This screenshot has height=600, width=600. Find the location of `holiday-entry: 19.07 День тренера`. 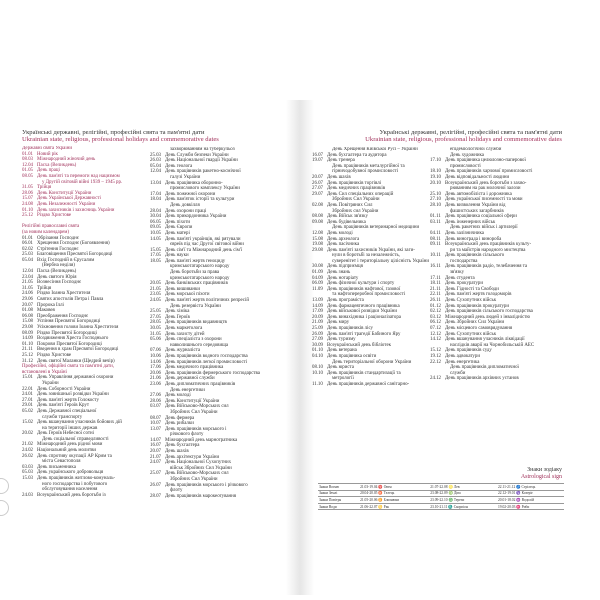

holiday-entry: 19.07 День тренера is located at coordinates (372, 161).